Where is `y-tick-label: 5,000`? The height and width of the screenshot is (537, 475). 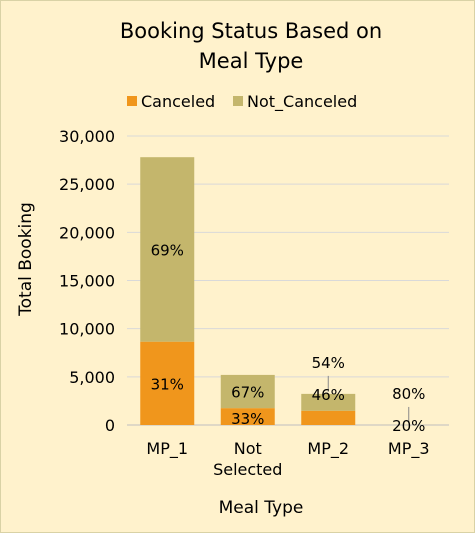 y-tick-label: 5,000 is located at coordinates (92, 377).